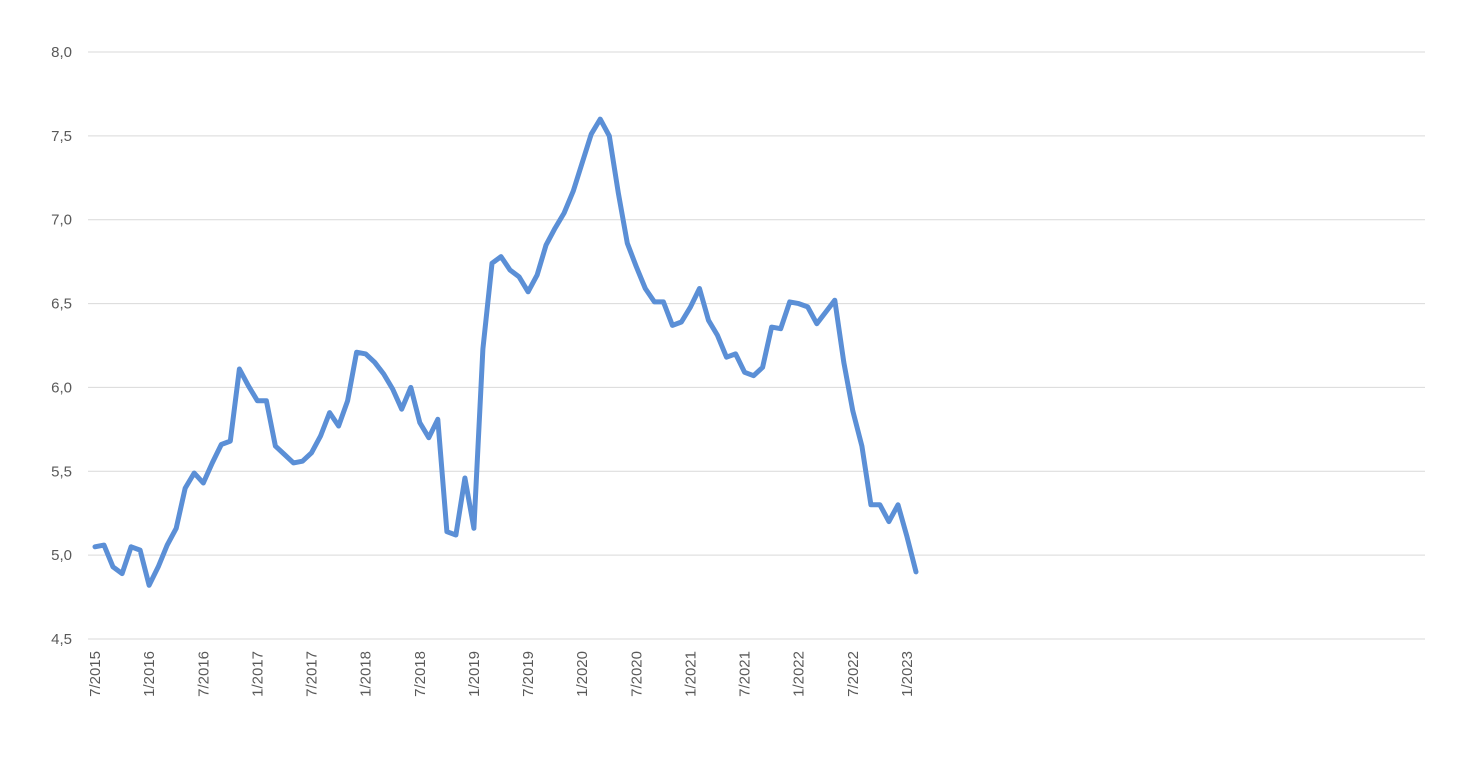 The image size is (1460, 764). I want to click on x-tick-label: 1/2020, so click(582, 674).